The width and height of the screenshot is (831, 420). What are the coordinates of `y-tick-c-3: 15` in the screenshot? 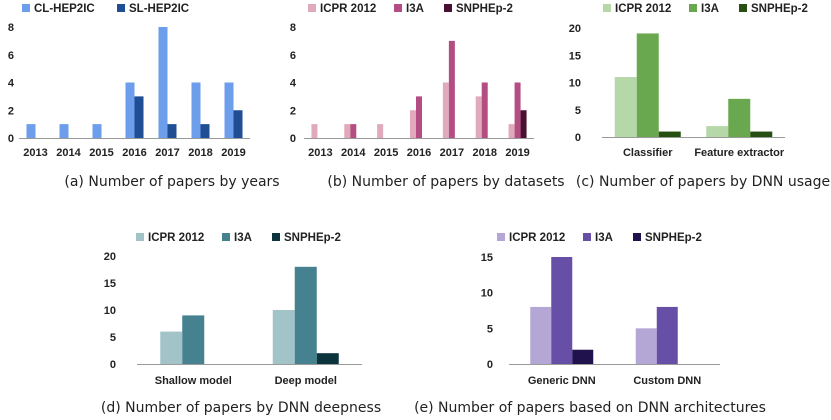 It's located at (575, 56).